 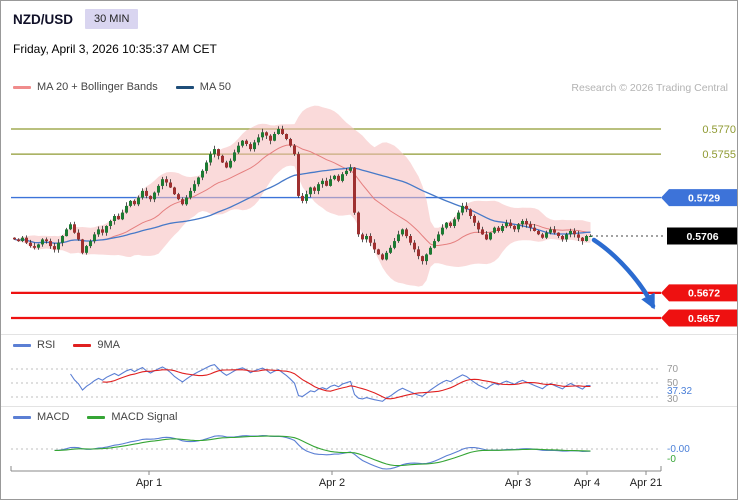 I want to click on svg-text: Apr 4, so click(x=587, y=483).